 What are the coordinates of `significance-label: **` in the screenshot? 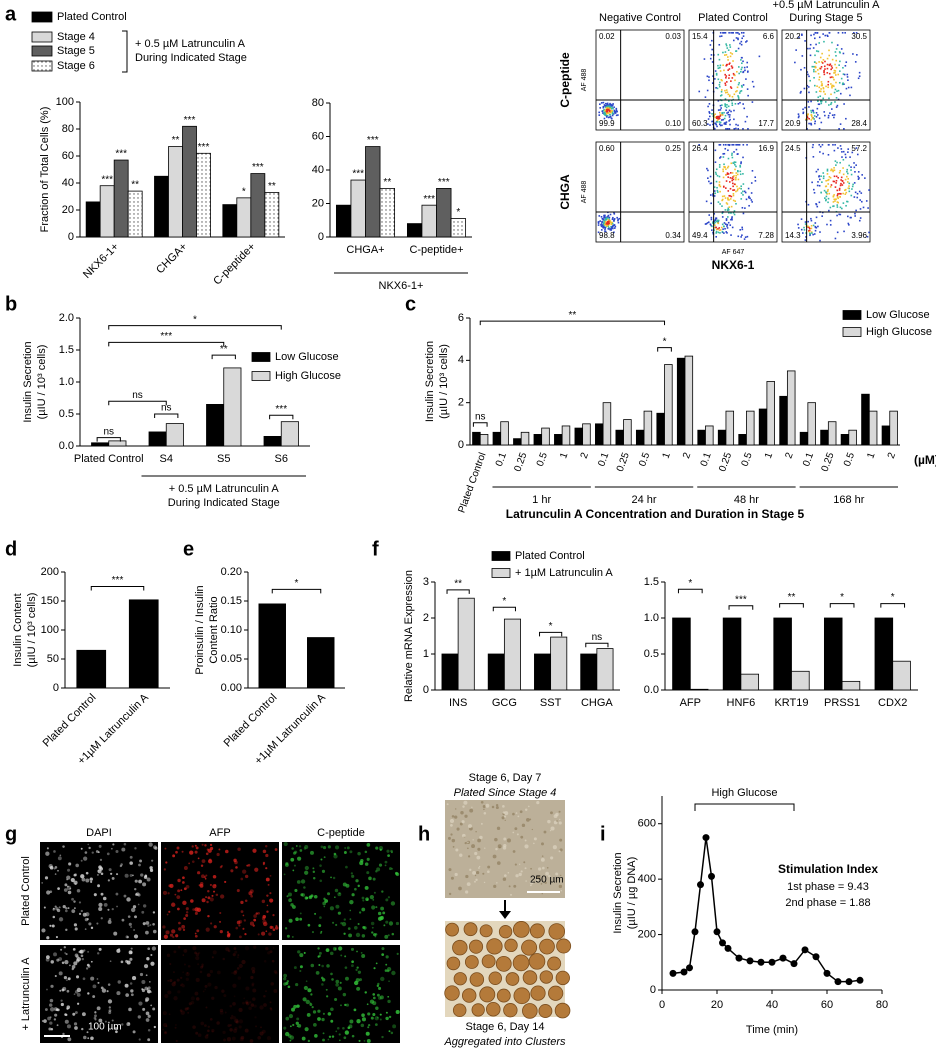 It's located at (224, 349).